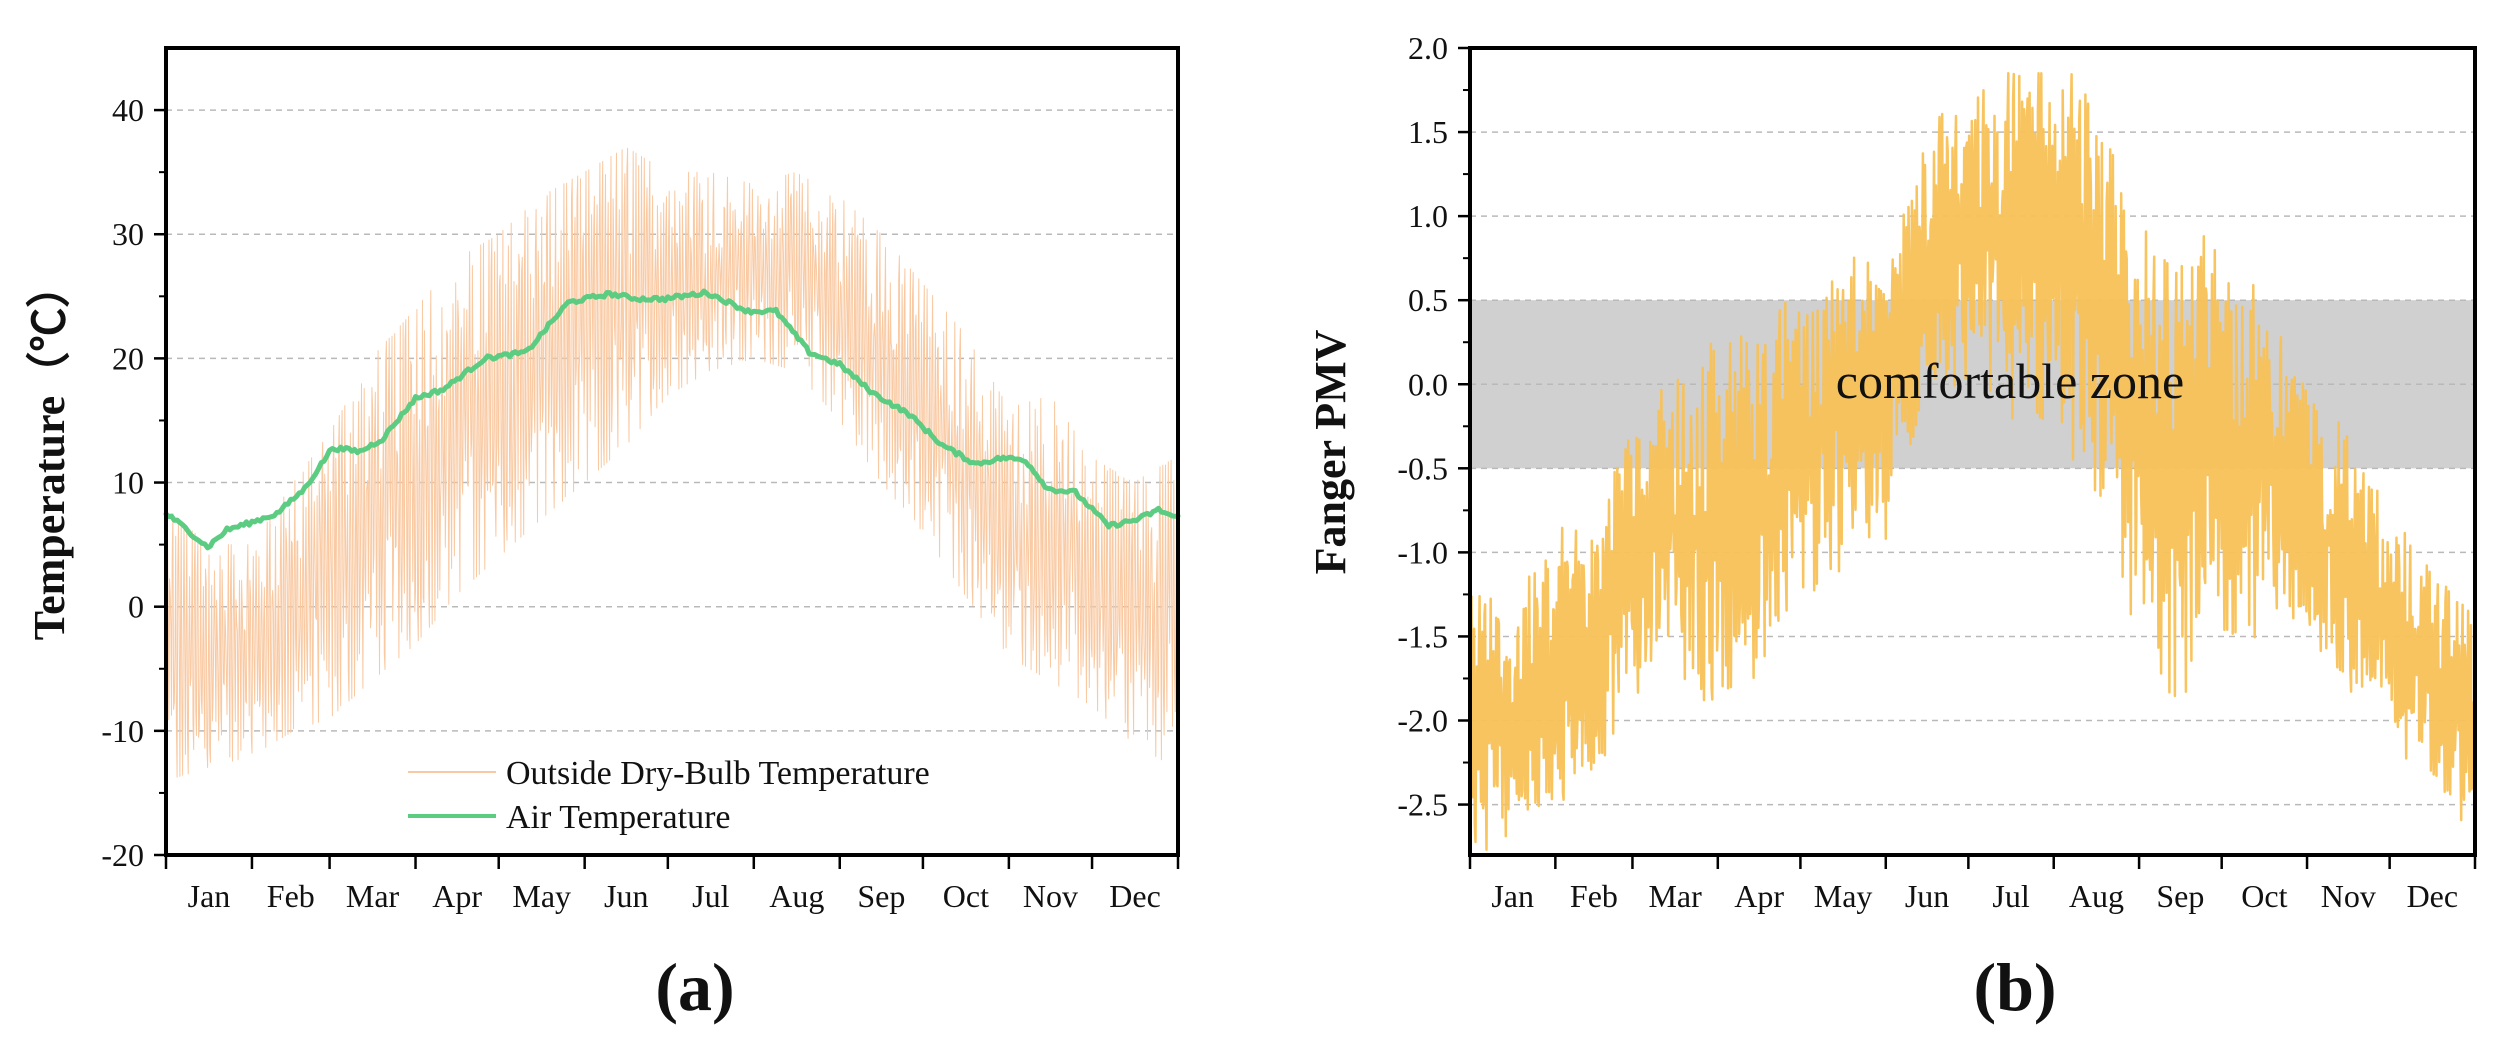  Describe the element at coordinates (2014, 987) in the screenshot. I see `panel-b-label: (b)` at that location.